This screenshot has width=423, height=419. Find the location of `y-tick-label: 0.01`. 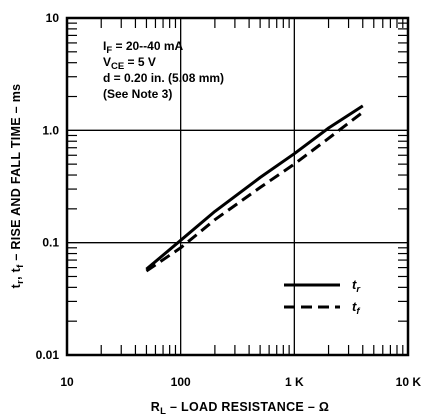

y-tick-label: 0.01 is located at coordinates (48, 355).